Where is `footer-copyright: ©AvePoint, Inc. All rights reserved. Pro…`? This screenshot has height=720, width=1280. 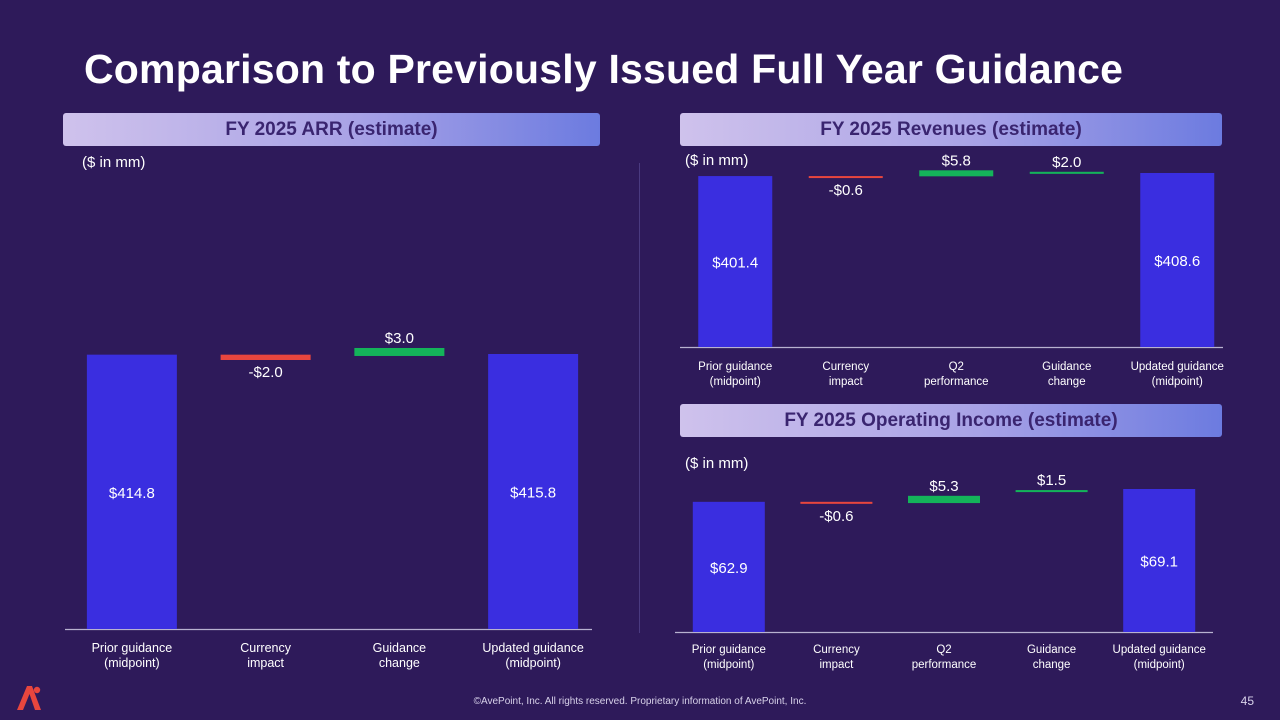
footer-copyright: ©AvePoint, Inc. All rights reserved. Pro… is located at coordinates (640, 701).